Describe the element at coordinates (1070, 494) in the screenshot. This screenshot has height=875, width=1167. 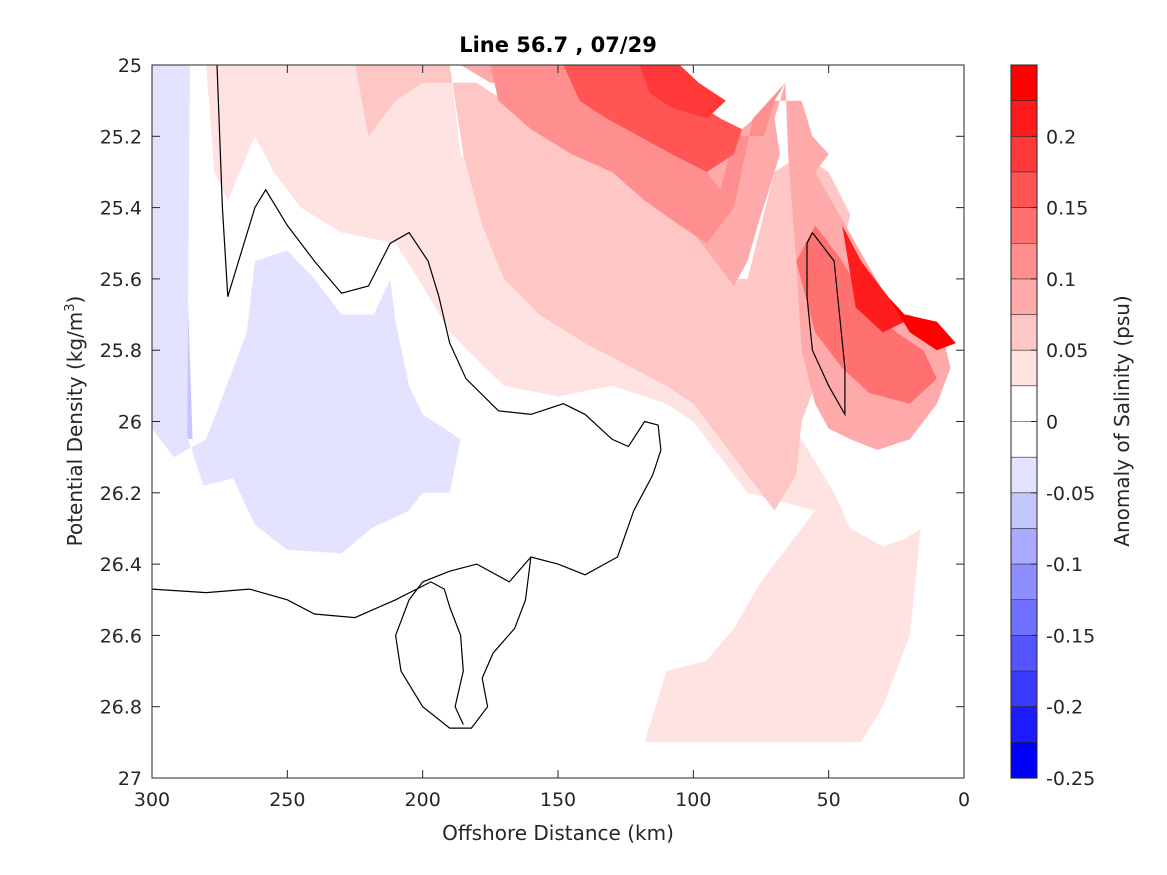
I see `colorbar-tick-label: -0.05` at that location.